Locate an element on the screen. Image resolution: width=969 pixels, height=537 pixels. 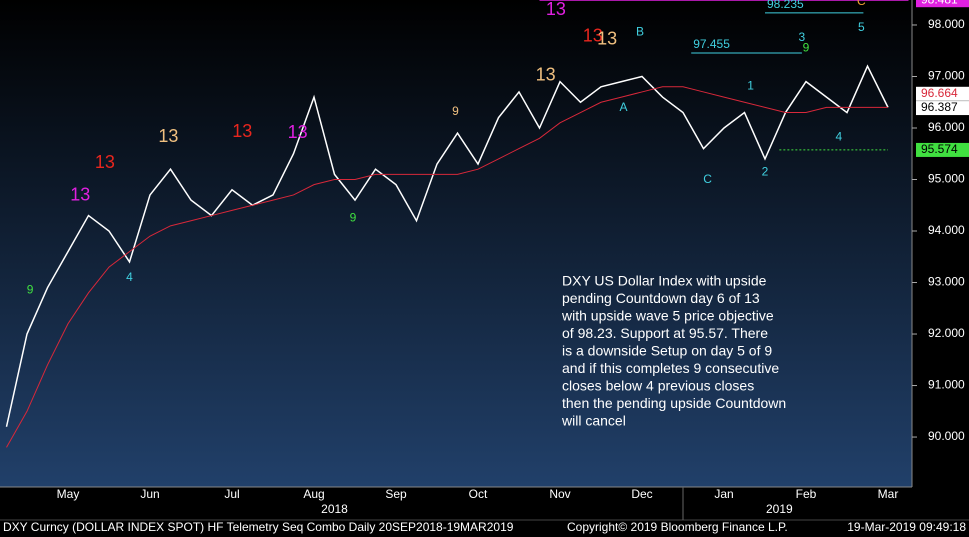
y-tick-label: 96.000 is located at coordinates (946, 127).